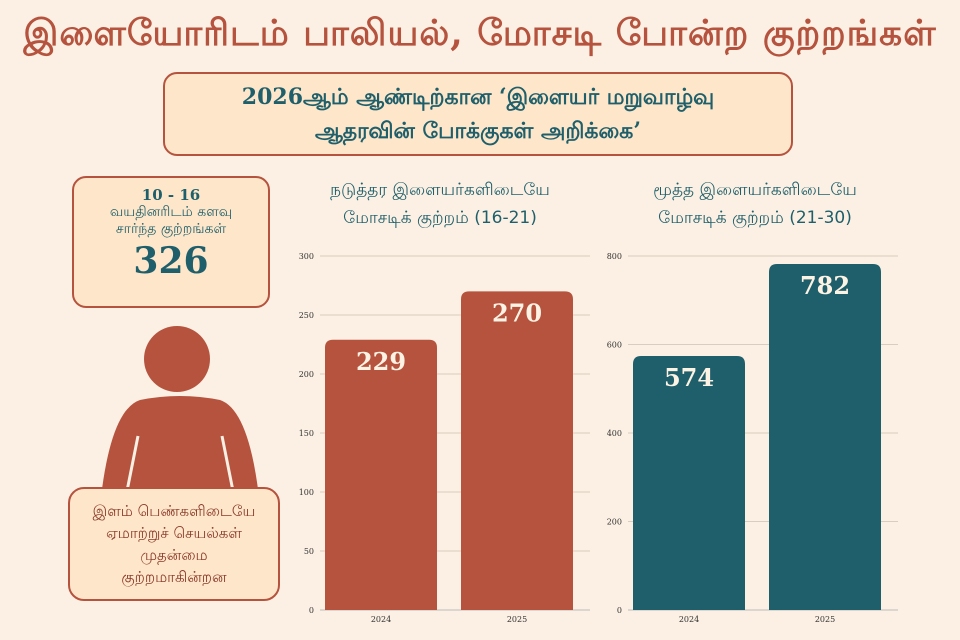 Image resolution: width=960 pixels, height=640 pixels. Describe the element at coordinates (174, 533) in the screenshot. I see `note-line-2: ஏமாற்றுச் செயல்கள்` at that location.